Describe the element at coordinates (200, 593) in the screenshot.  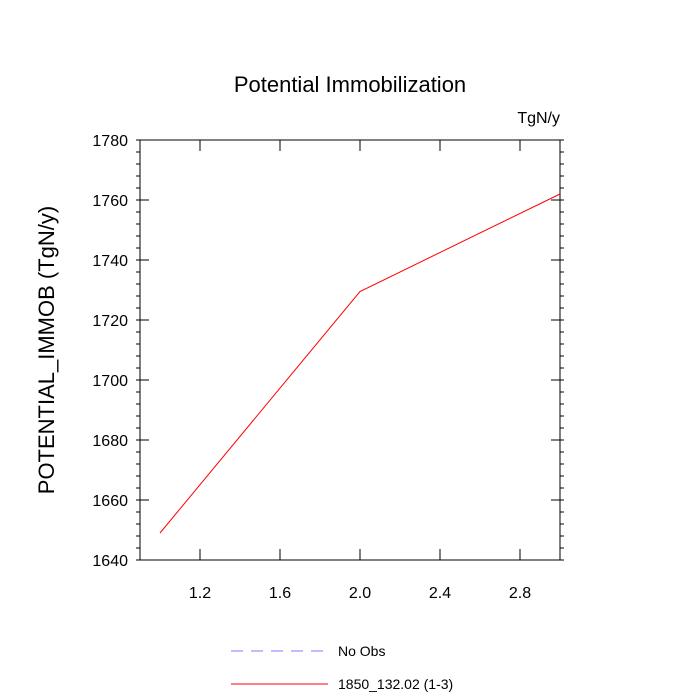
I see `x-tick-label: 1.2` at that location.